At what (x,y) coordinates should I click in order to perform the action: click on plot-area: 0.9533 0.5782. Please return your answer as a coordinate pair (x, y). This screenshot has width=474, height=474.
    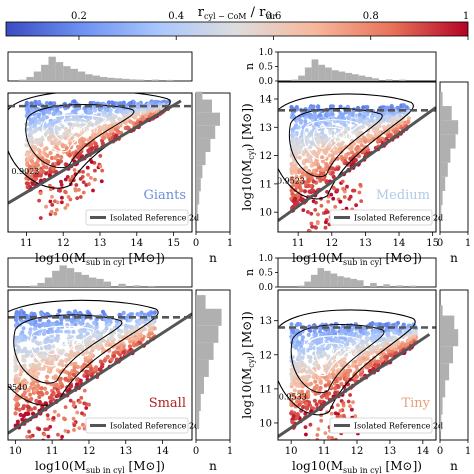
    Looking at the image, I should click on (357, 374).